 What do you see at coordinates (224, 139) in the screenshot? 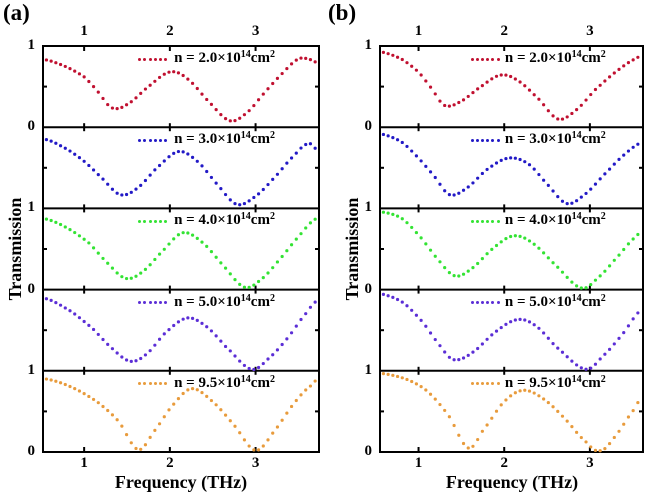
I see `legend-label: n = 3.0×1014cm2` at bounding box center [224, 139].